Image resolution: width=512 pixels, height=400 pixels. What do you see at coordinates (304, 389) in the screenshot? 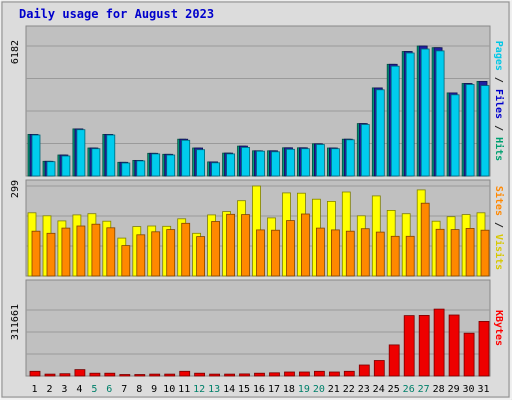
I see `x-tick-label-day-19: 19` at bounding box center [304, 389].